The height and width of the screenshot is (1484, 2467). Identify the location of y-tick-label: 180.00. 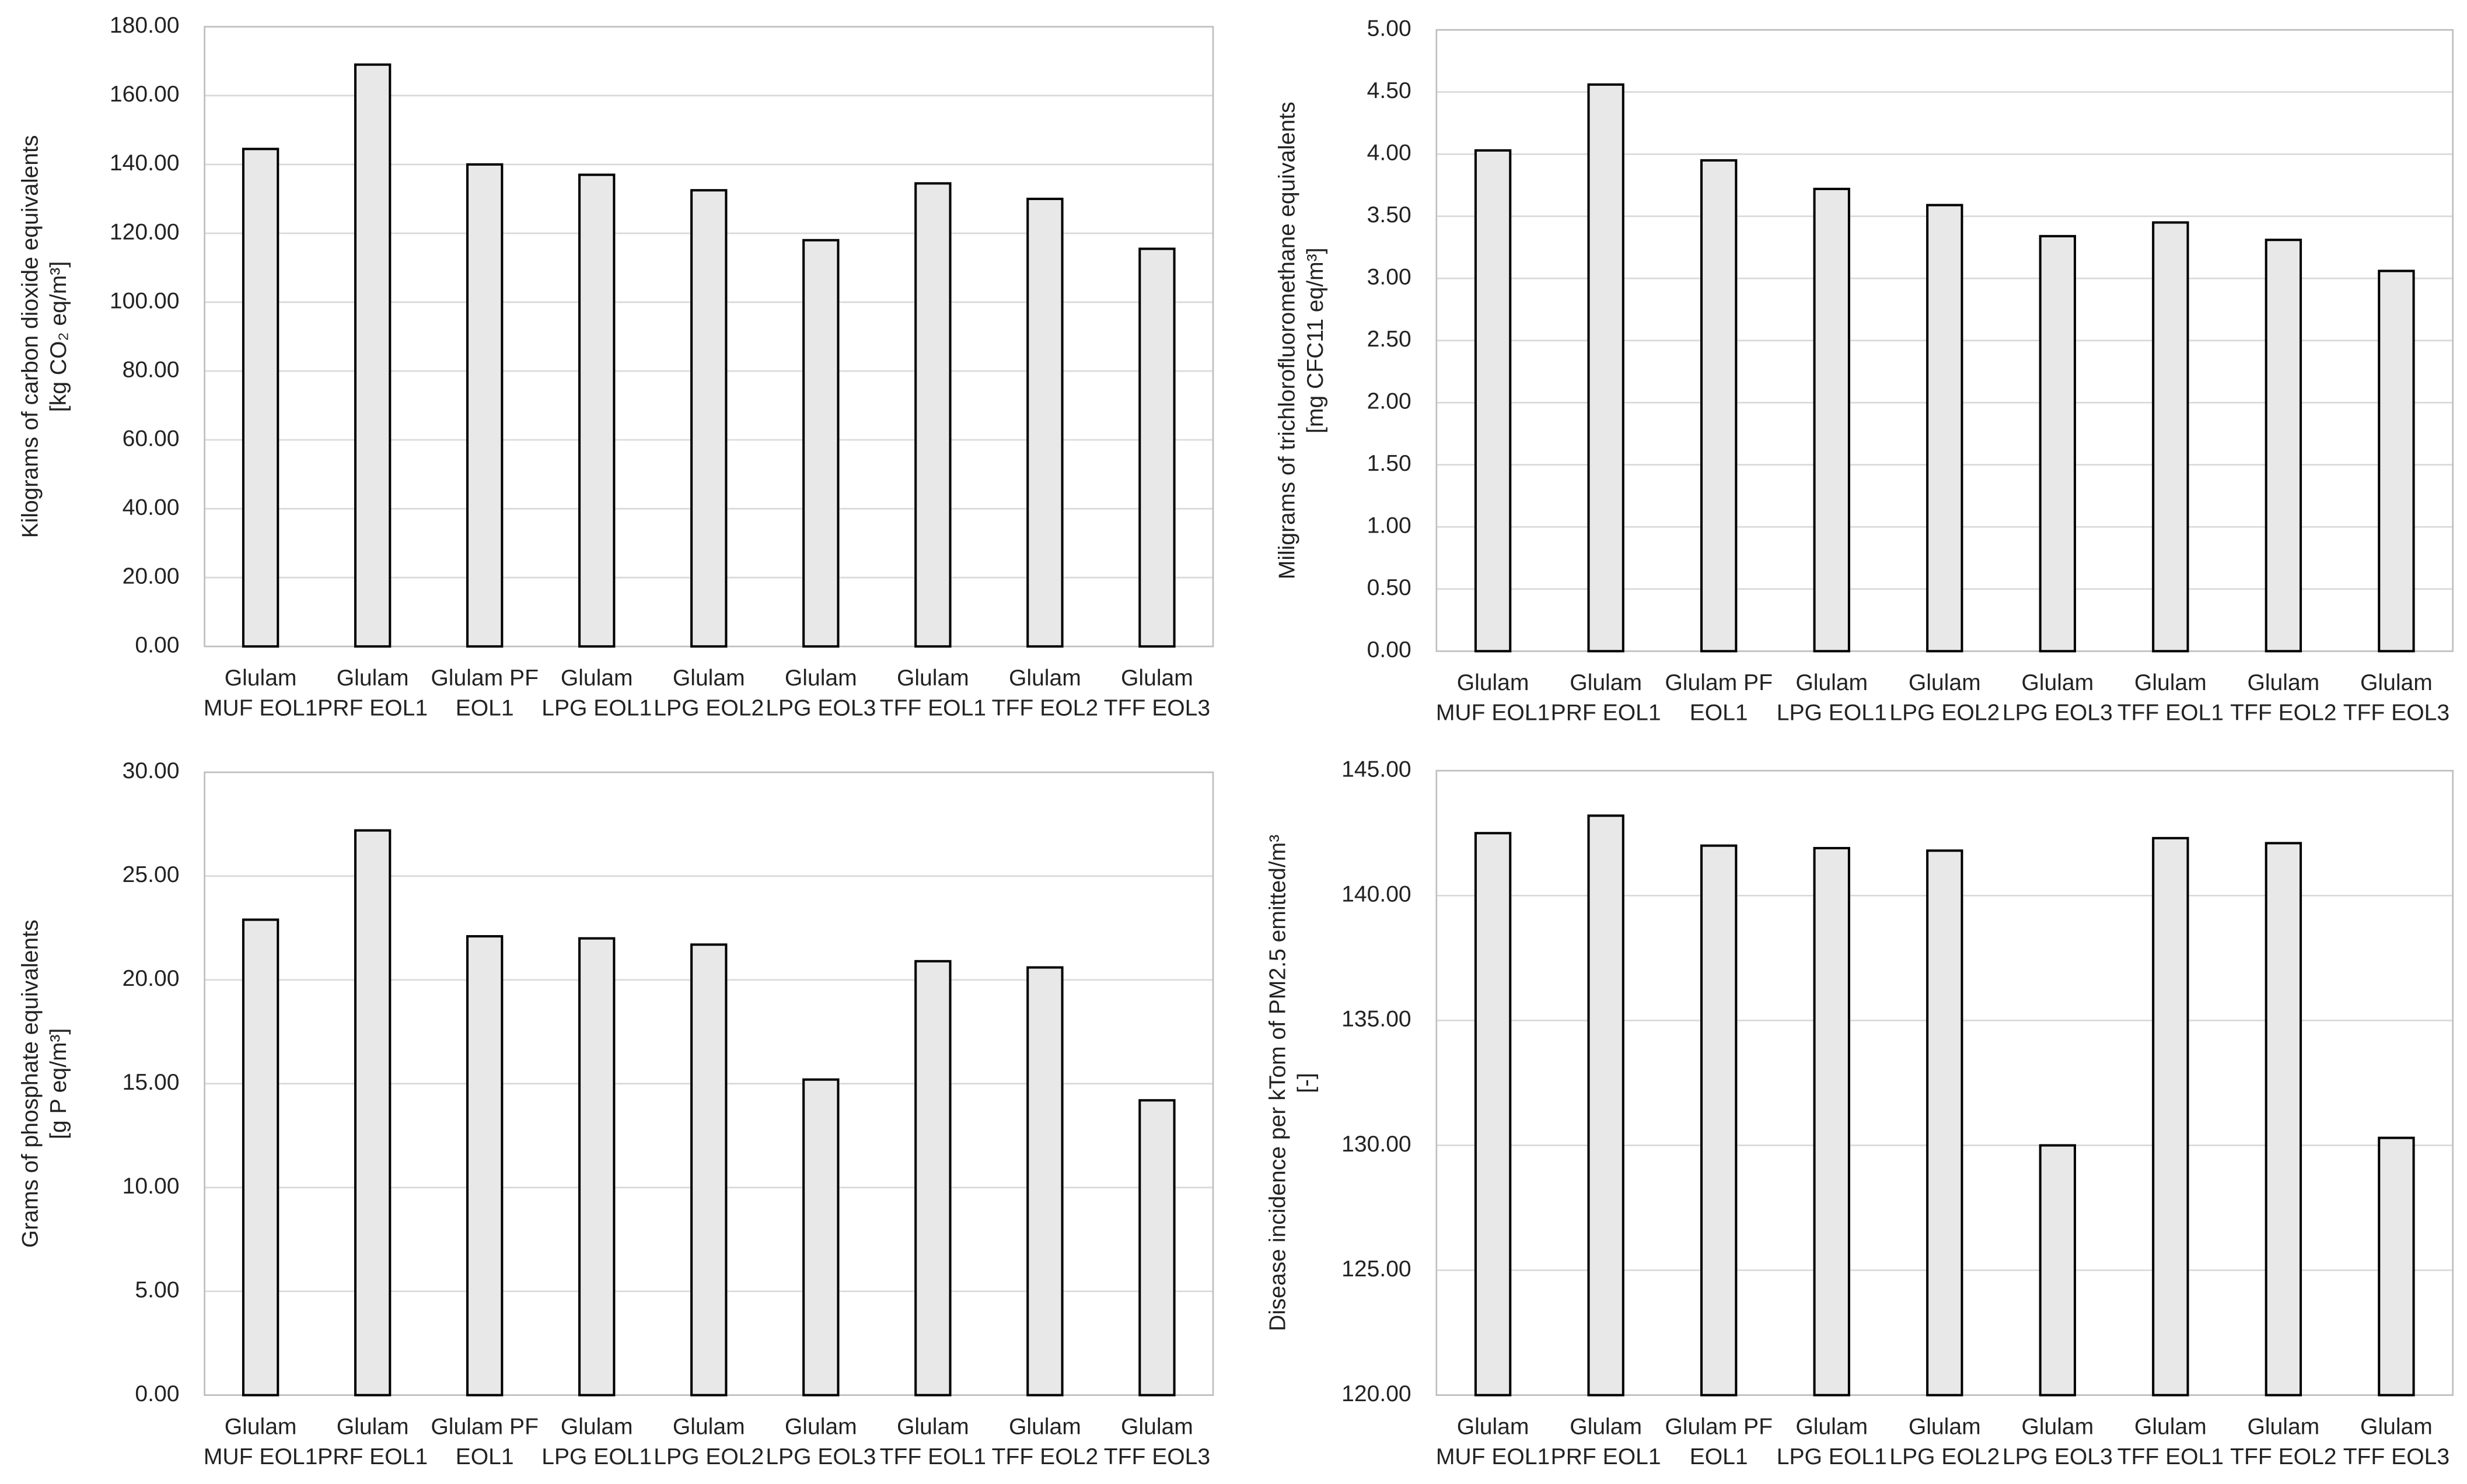
(145, 26).